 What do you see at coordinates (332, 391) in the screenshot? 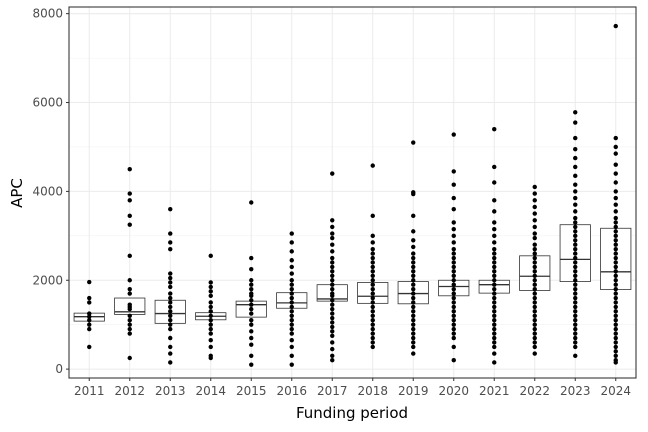
I see `x-tick-label: 2017` at bounding box center [332, 391].